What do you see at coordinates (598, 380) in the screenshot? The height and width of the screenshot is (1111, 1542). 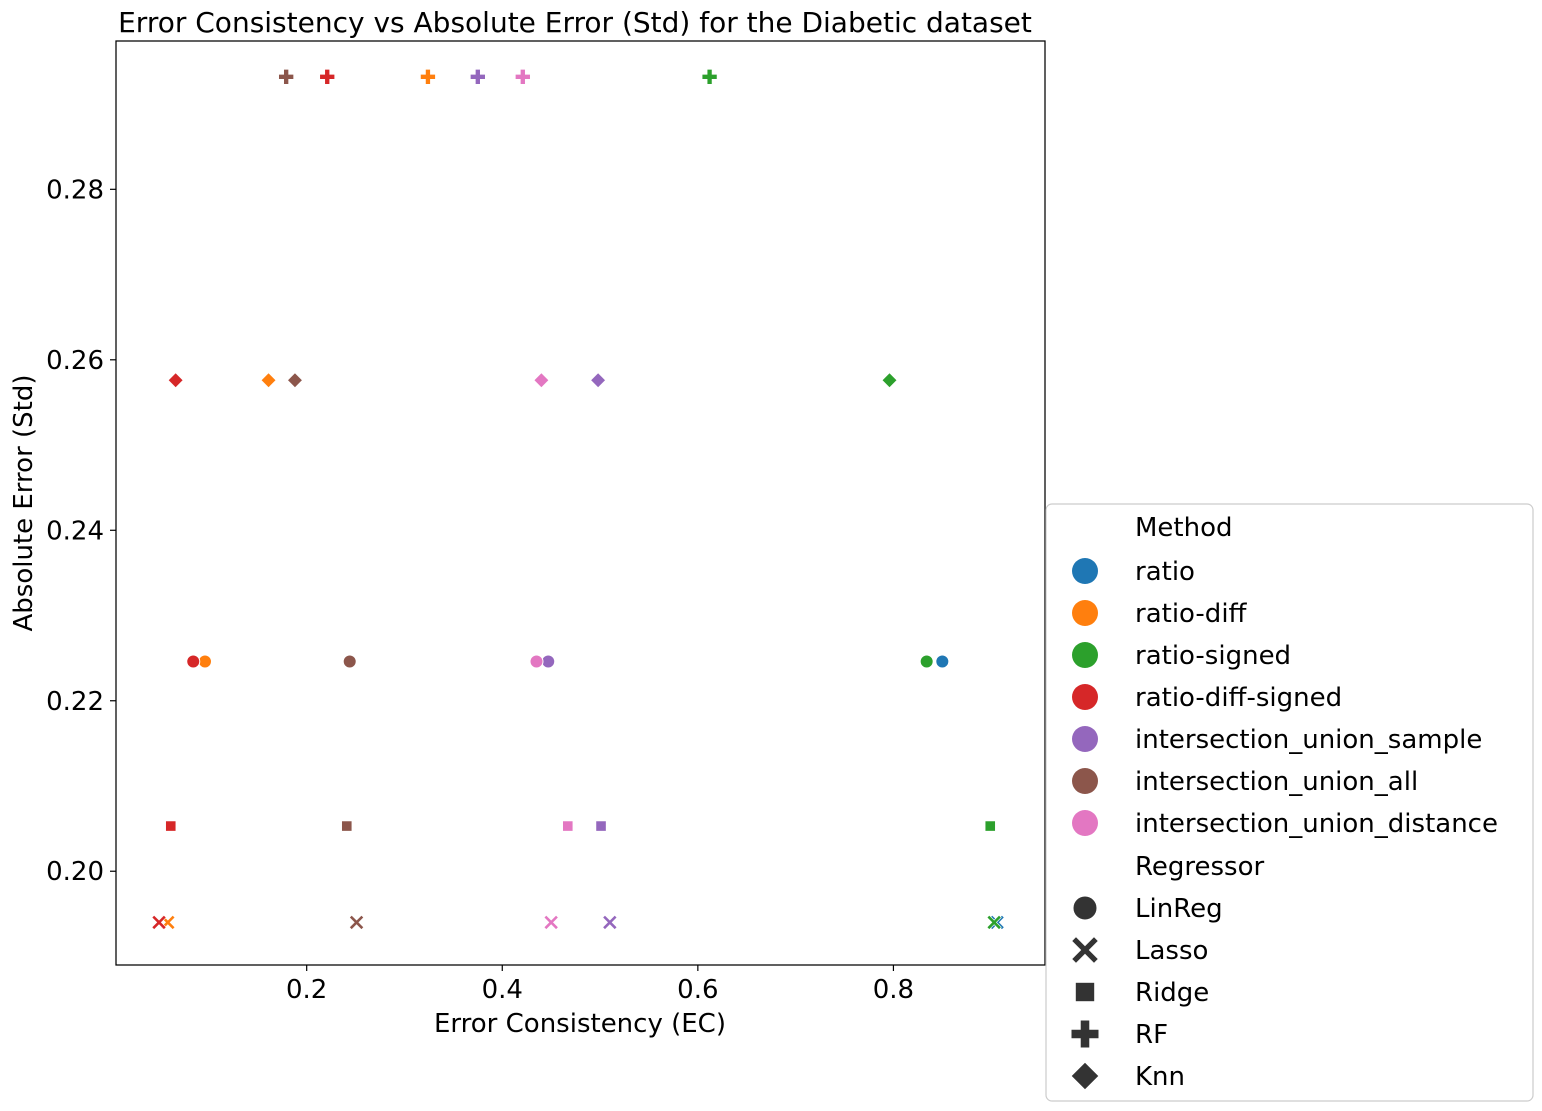 I see `point-intersection_union_sample-knn` at bounding box center [598, 380].